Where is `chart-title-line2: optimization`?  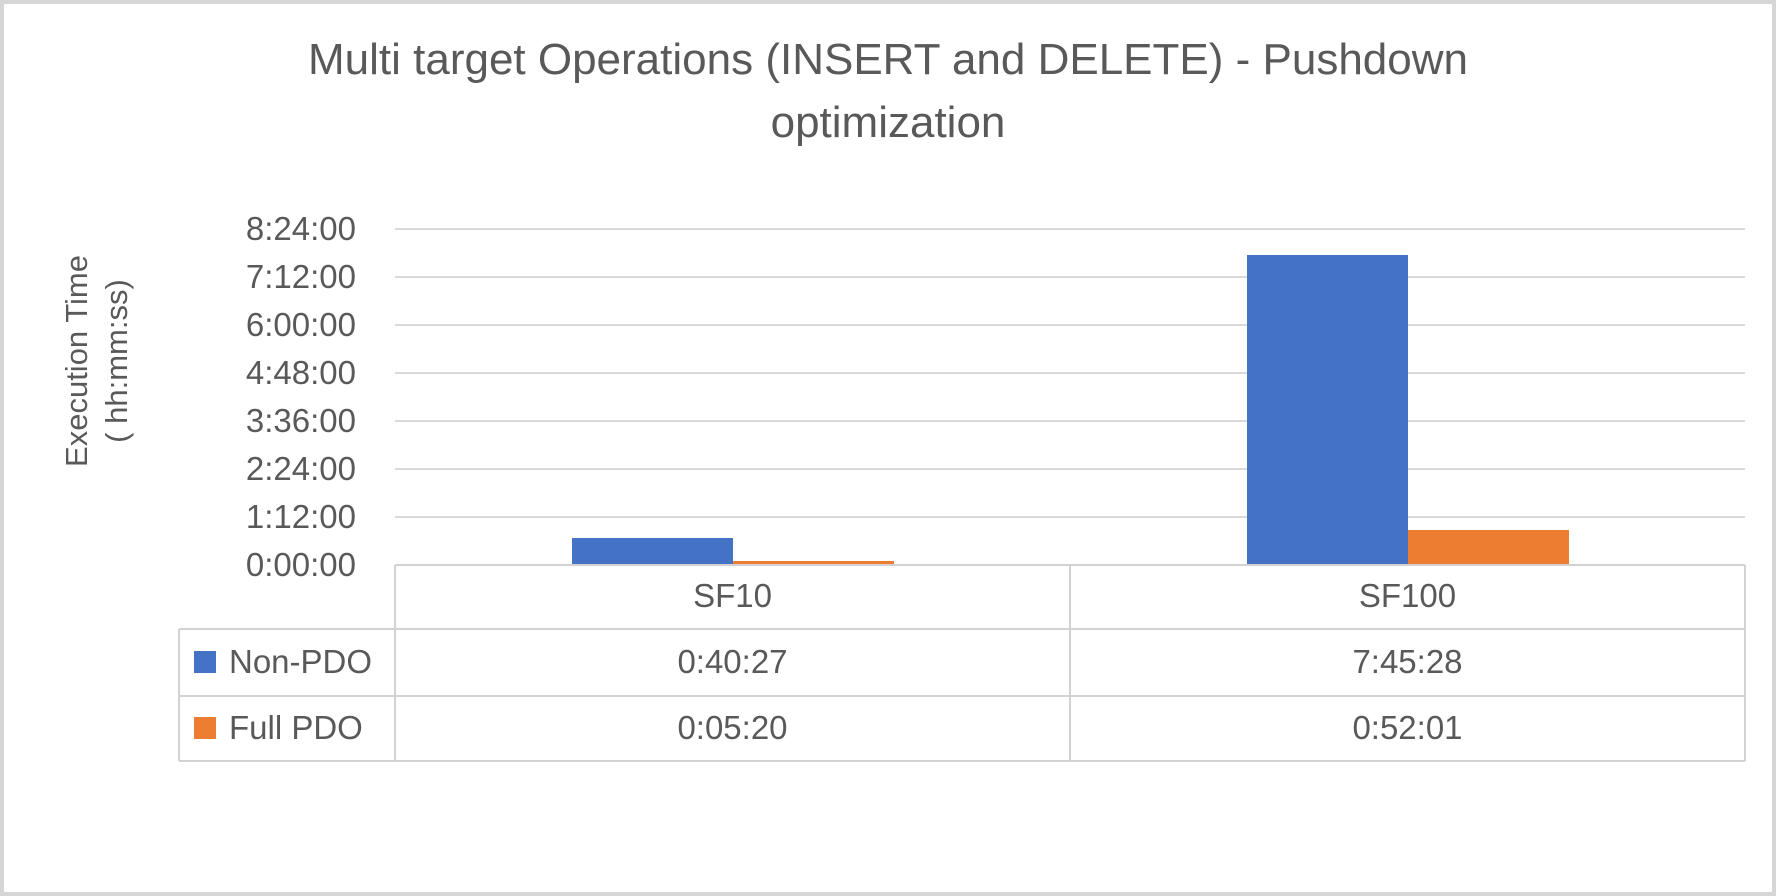 chart-title-line2: optimization is located at coordinates (888, 122).